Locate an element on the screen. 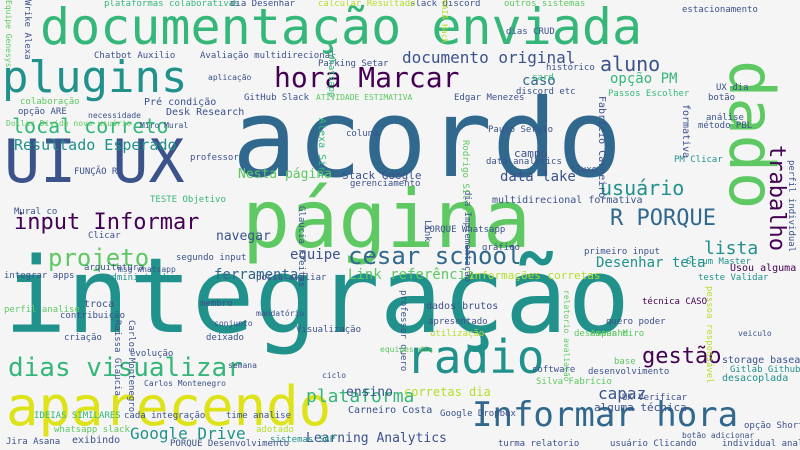  word: input Informar is located at coordinates (107, 222).